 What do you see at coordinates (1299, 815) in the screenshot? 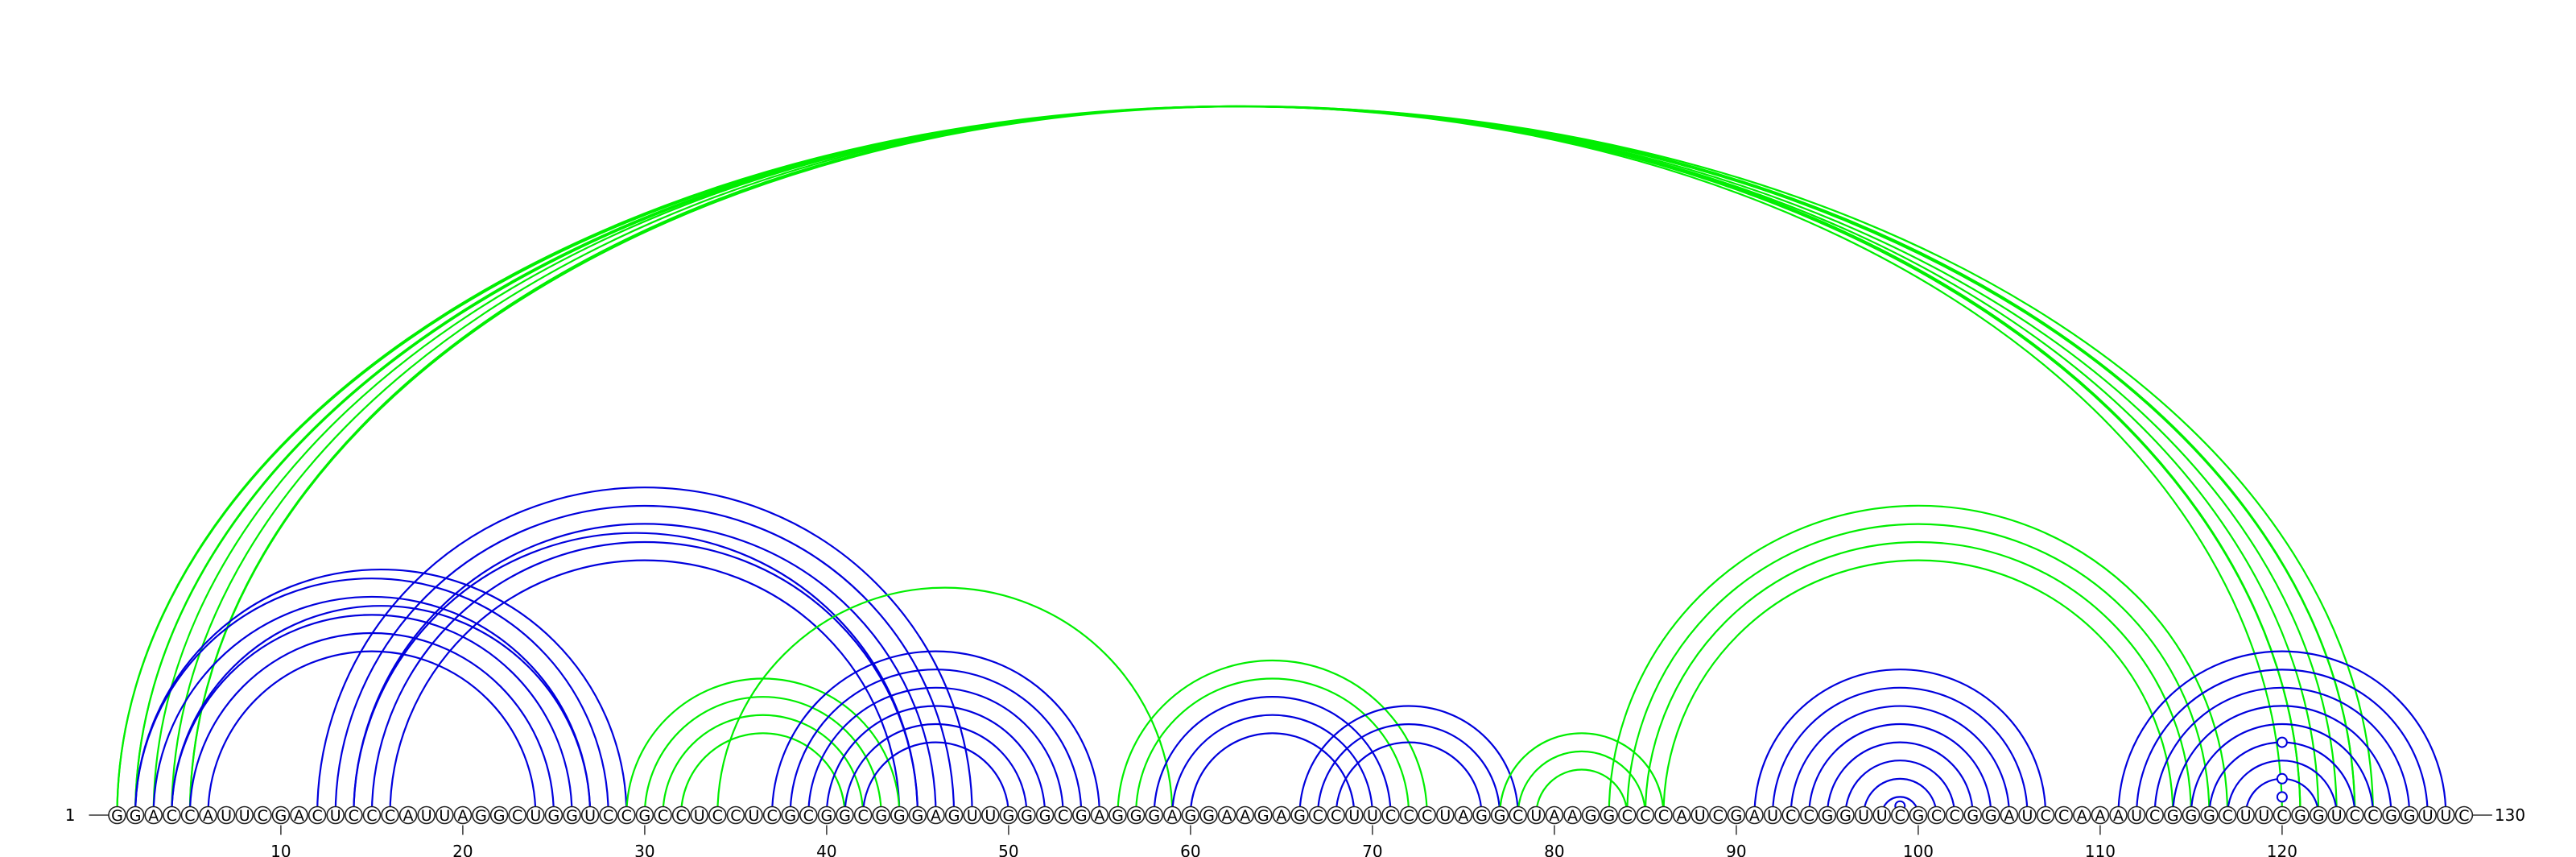
I see `nucleotide-66: G` at bounding box center [1299, 815].